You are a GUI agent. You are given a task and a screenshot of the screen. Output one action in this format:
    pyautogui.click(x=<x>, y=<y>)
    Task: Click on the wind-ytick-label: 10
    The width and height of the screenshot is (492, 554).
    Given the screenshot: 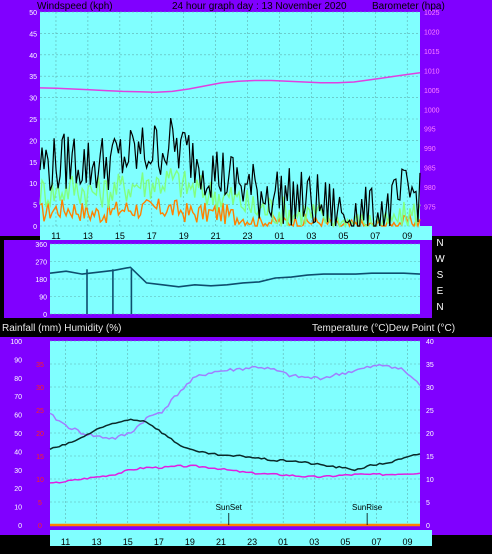 What is the action you would take?
    pyautogui.click(x=33, y=184)
    